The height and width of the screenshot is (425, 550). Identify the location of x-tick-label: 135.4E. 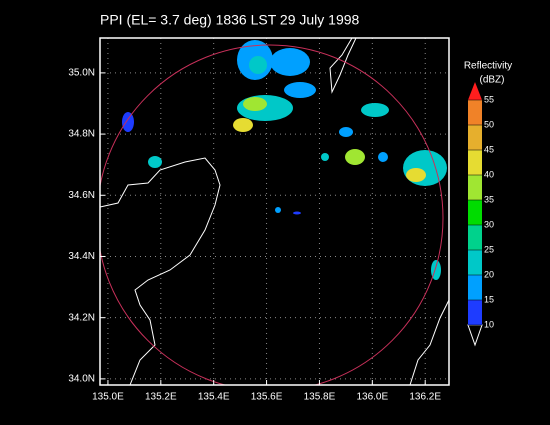
(214, 397).